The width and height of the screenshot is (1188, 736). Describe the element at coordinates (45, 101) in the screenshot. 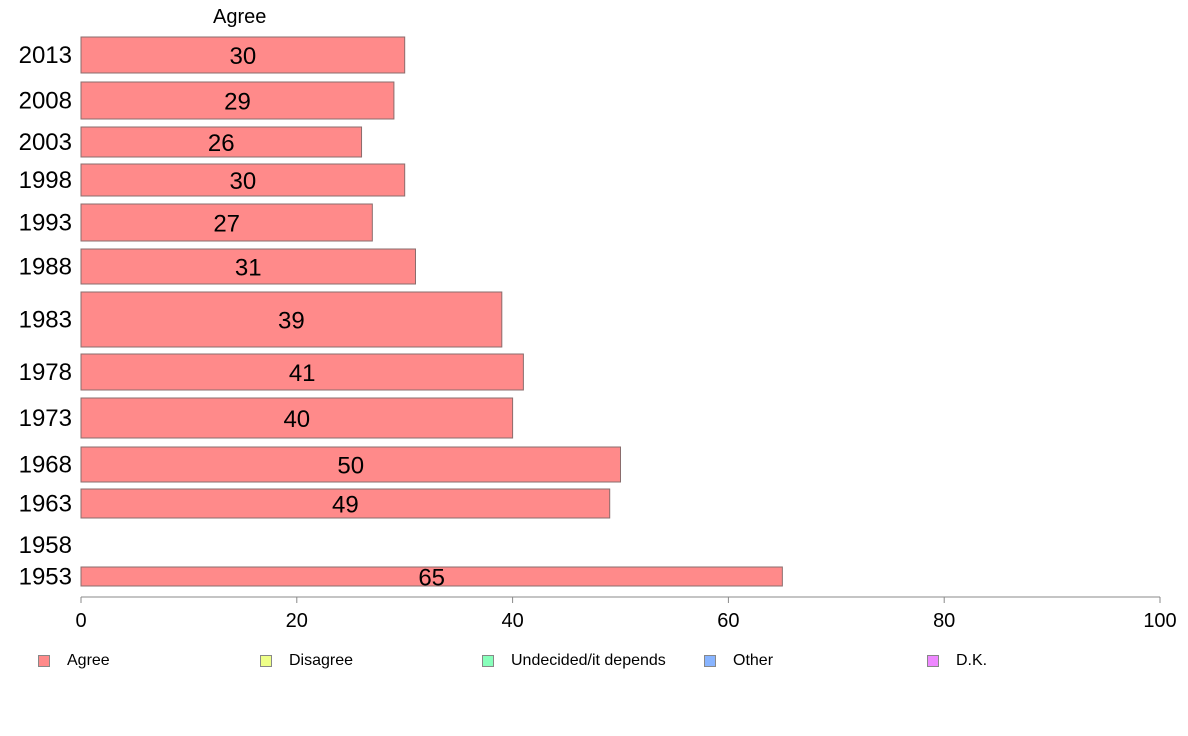

I see `category-label: 2008` at that location.